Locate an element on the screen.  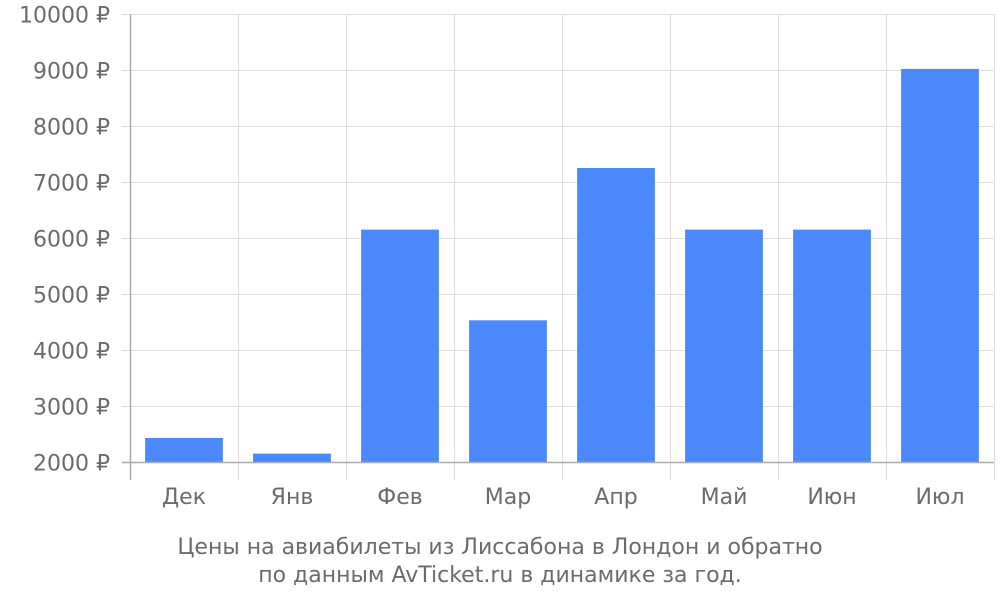
y-tick-label: 3000 ₽ is located at coordinates (71, 408).